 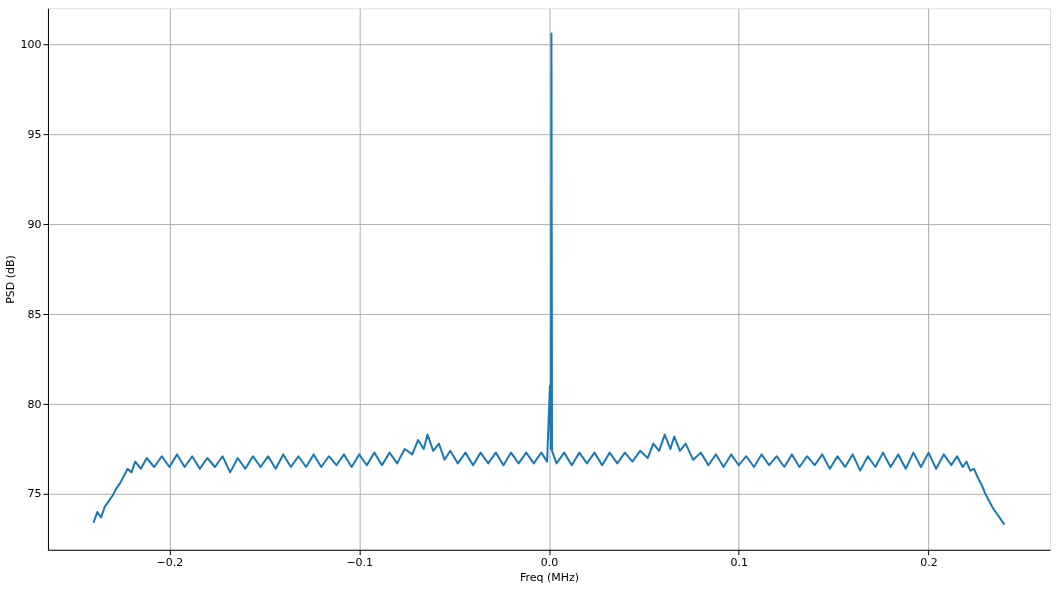 I want to click on y-tick-label: 95, so click(x=34, y=134).